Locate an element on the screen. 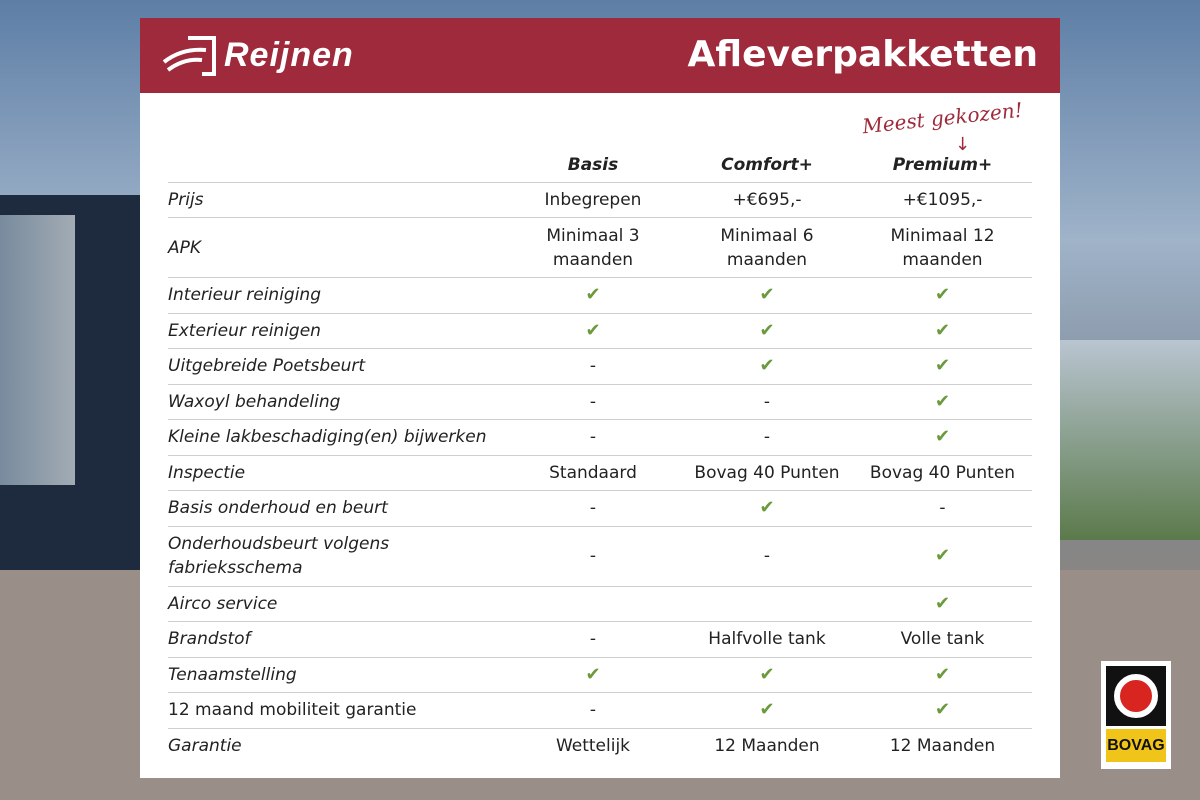  cell-value: Minimaal 12 maanden is located at coordinates (942, 247).